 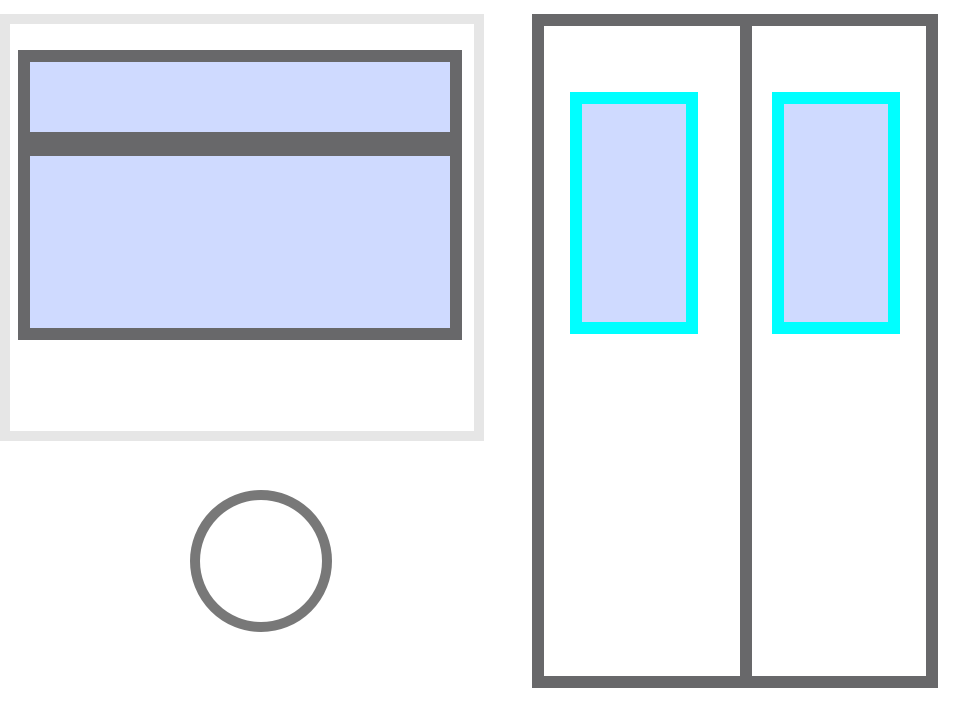 What do you see at coordinates (261, 561) in the screenshot?
I see `round-button` at bounding box center [261, 561].